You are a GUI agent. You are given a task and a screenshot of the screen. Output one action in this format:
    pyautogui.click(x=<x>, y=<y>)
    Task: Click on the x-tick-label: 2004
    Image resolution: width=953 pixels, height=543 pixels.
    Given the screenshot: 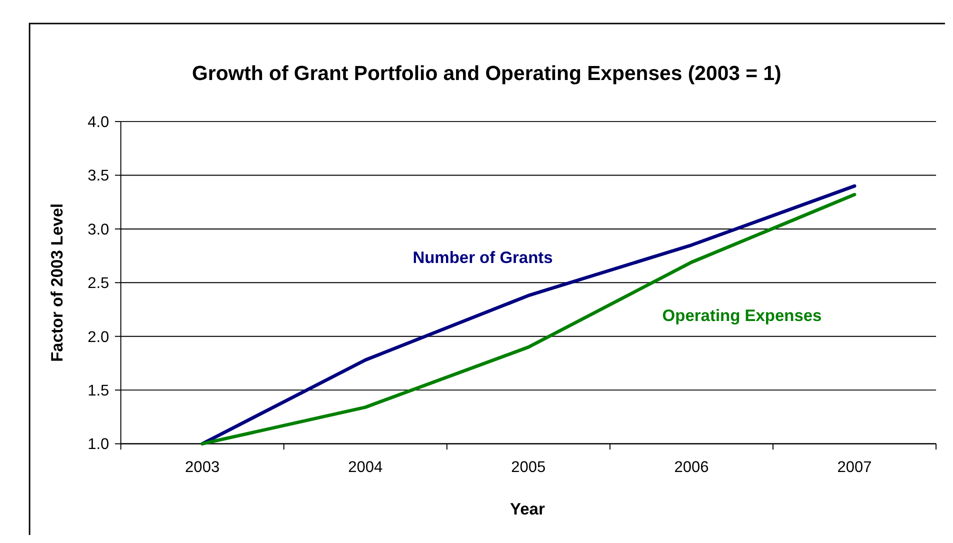 What is the action you would take?
    pyautogui.click(x=365, y=467)
    